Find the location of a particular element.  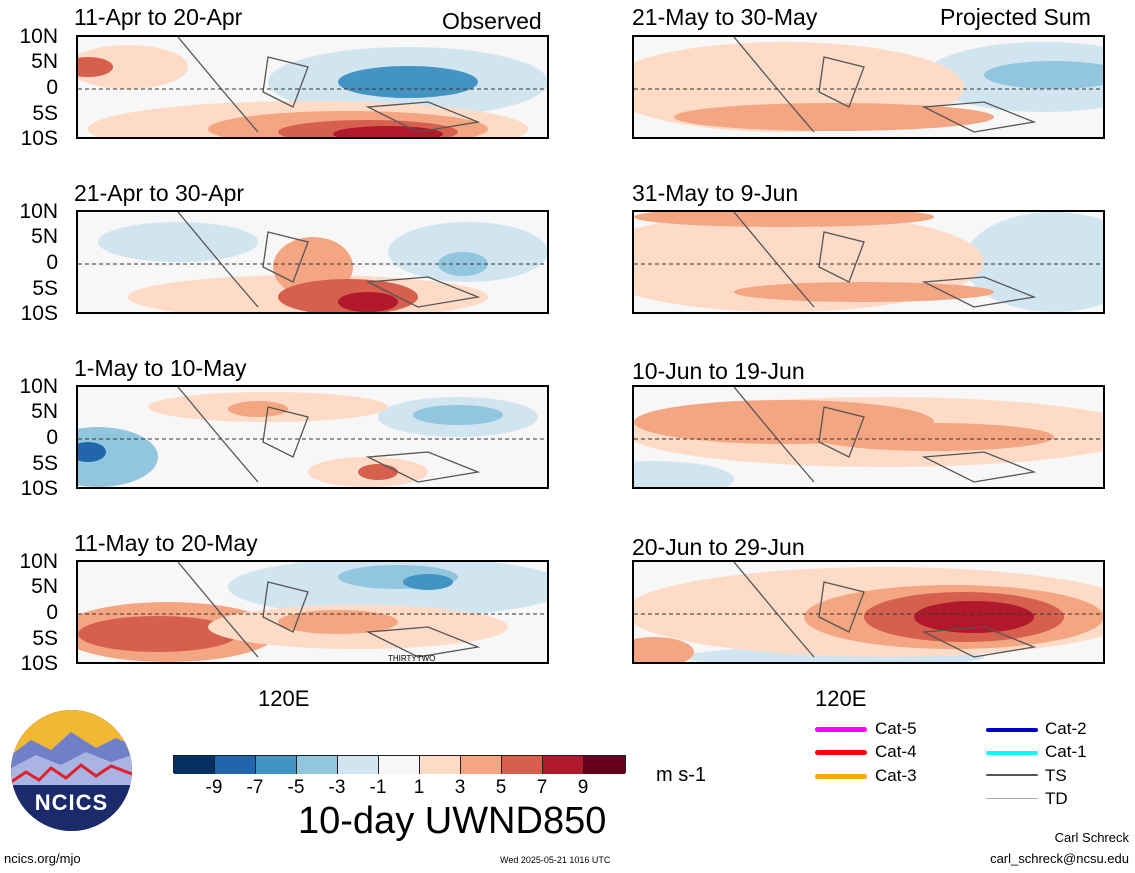

logo-text: NCICS is located at coordinates (71, 802).